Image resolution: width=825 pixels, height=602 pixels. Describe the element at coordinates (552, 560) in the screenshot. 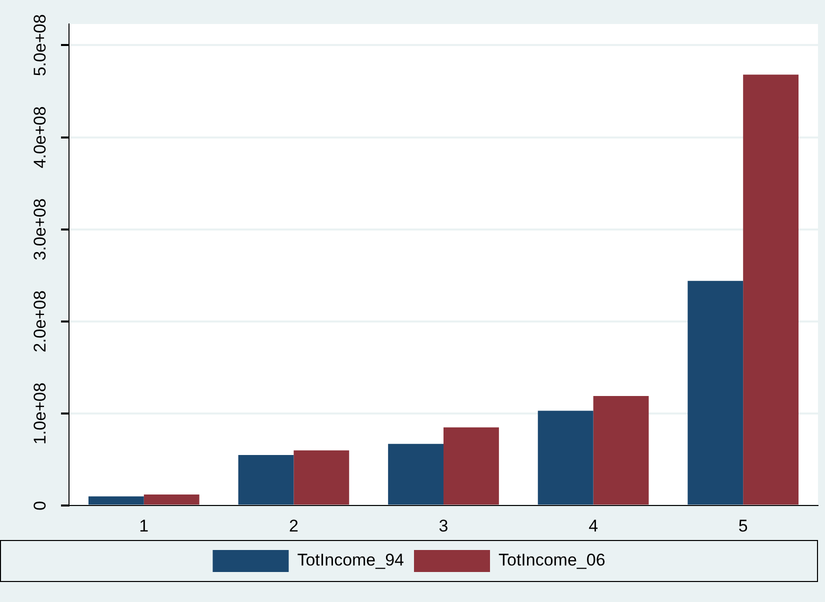

I see `legend-label: TotIncome_06` at that location.